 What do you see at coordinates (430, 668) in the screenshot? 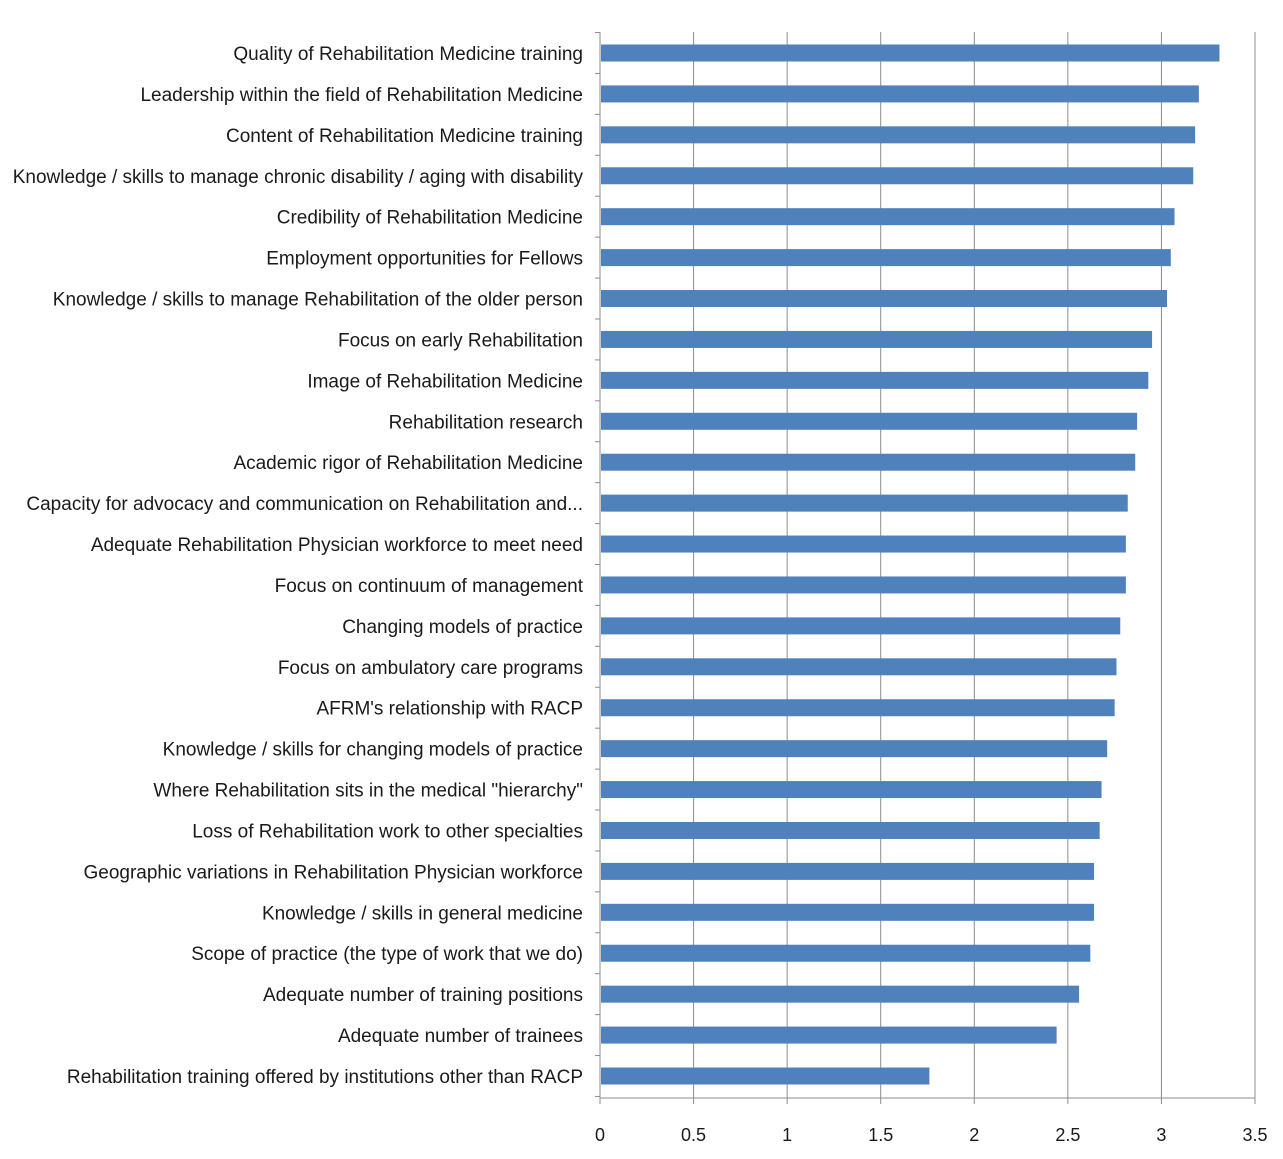
I see `category-label: Focus on ambulatory care programs` at bounding box center [430, 668].